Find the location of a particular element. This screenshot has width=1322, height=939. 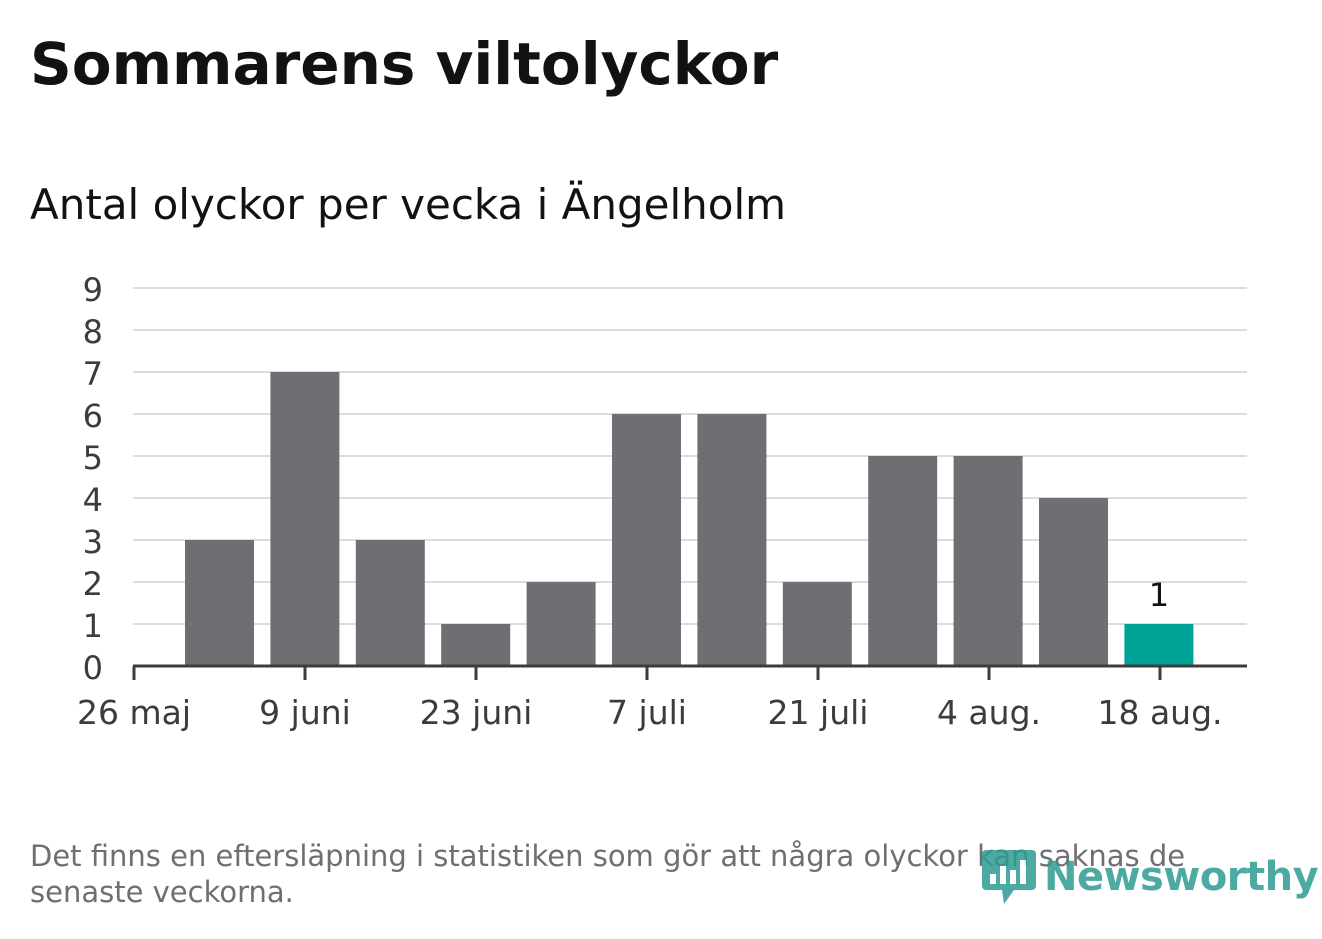

y-tick-label: 3 is located at coordinates (93, 542).